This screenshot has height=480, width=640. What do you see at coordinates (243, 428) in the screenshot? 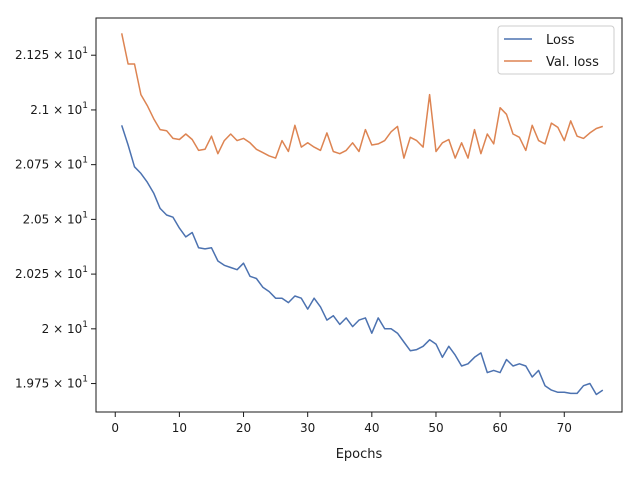
I see `x-tick-label: 20` at bounding box center [243, 428].